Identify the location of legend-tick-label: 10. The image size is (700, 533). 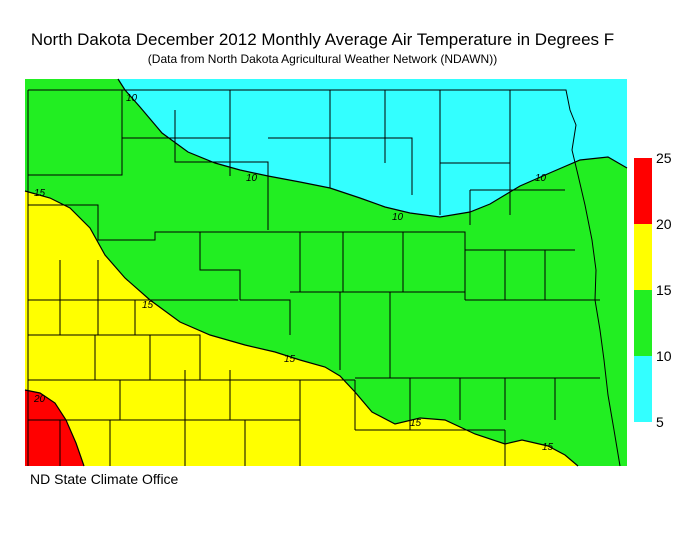
(664, 356).